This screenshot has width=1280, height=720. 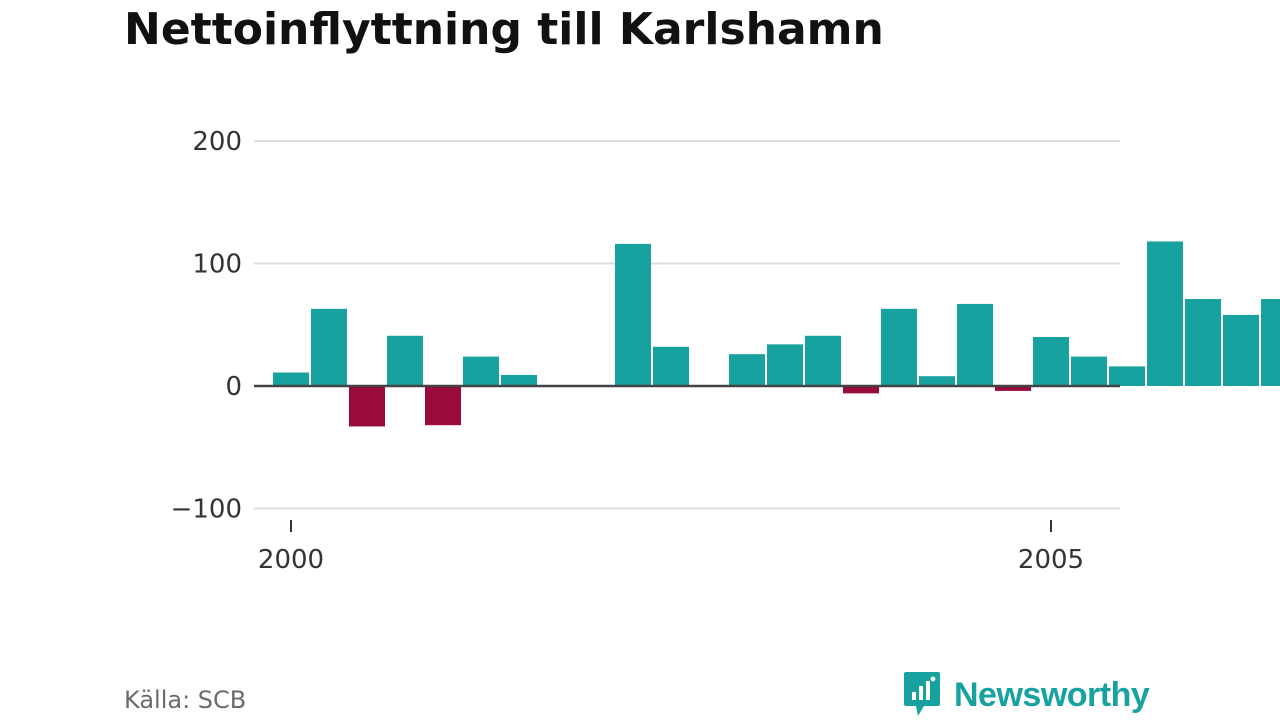 What do you see at coordinates (1052, 694) in the screenshot?
I see `brand-name: Newsworthy` at bounding box center [1052, 694].